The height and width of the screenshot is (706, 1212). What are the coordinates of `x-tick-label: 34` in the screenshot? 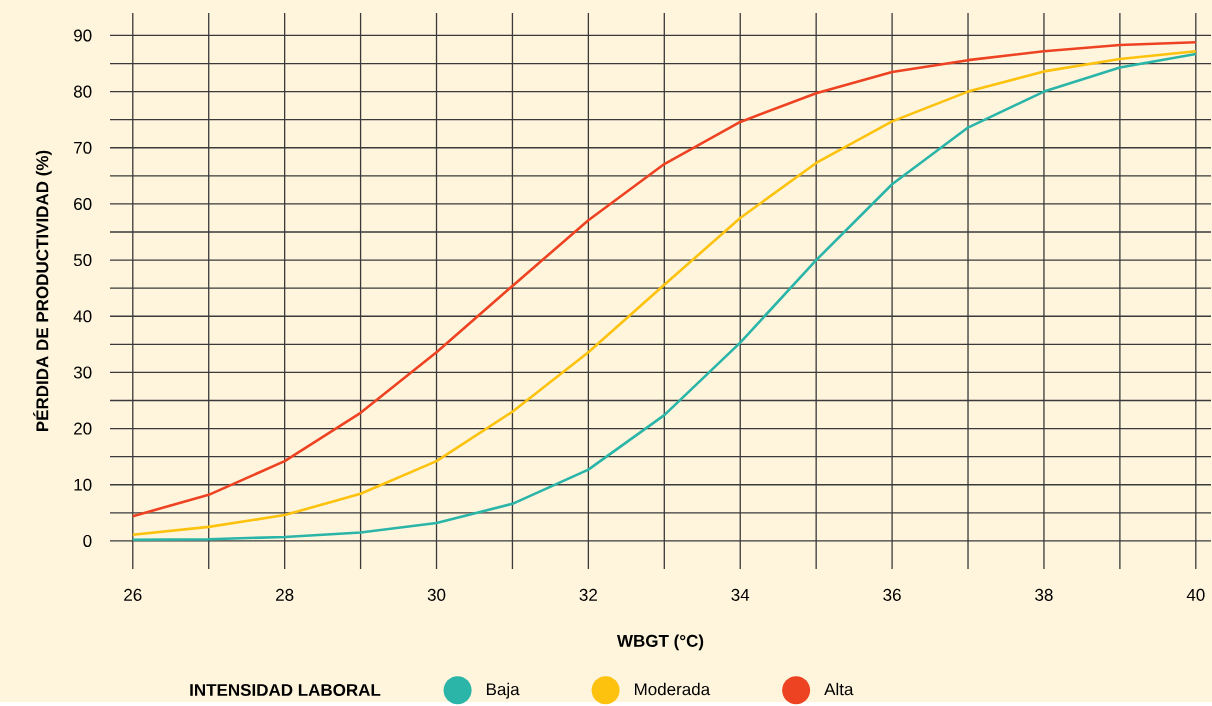 It's located at (740, 594).